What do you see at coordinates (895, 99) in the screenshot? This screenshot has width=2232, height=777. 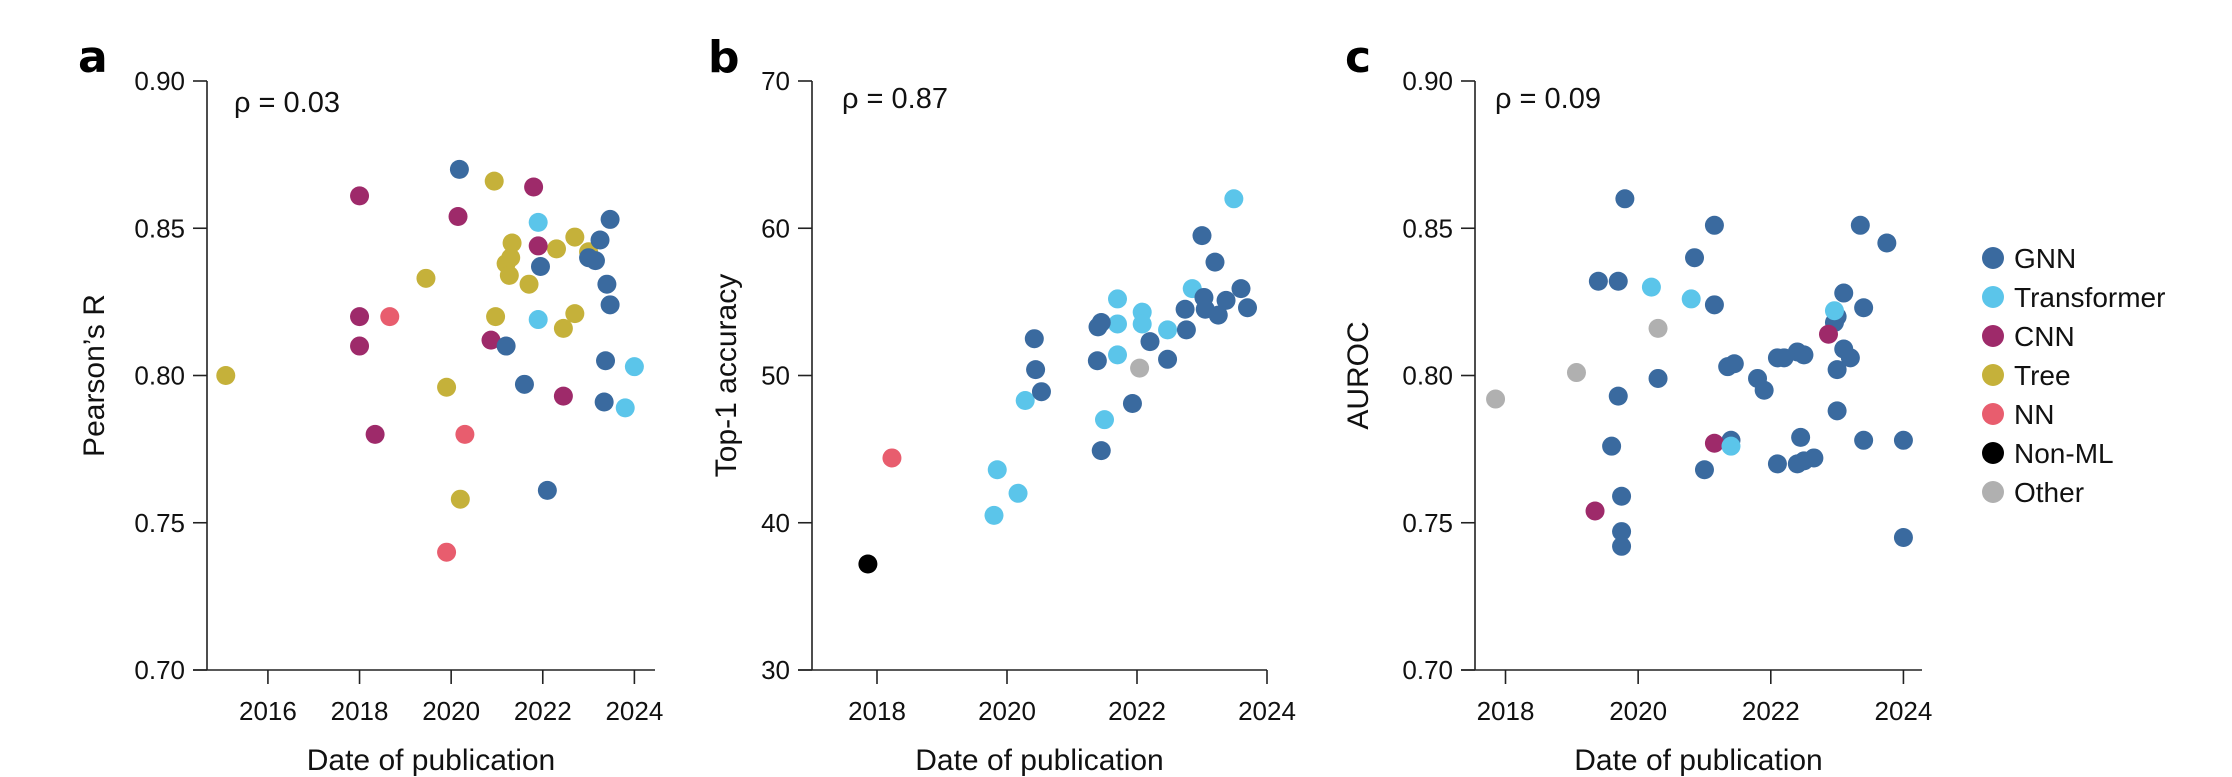 I see `correlation-annotation: ρ = 0.87` at bounding box center [895, 99].